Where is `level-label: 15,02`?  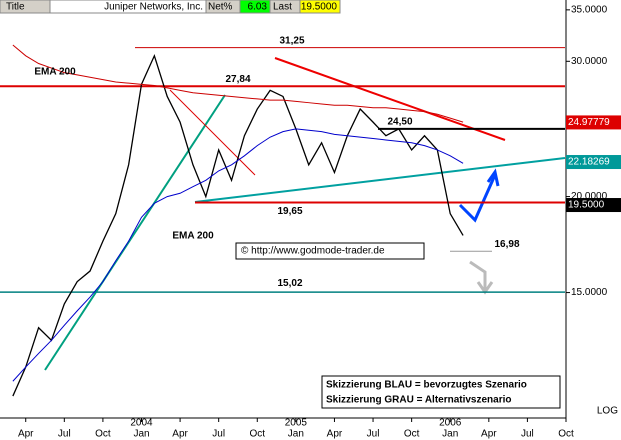
level-label: 15,02 is located at coordinates (289, 283).